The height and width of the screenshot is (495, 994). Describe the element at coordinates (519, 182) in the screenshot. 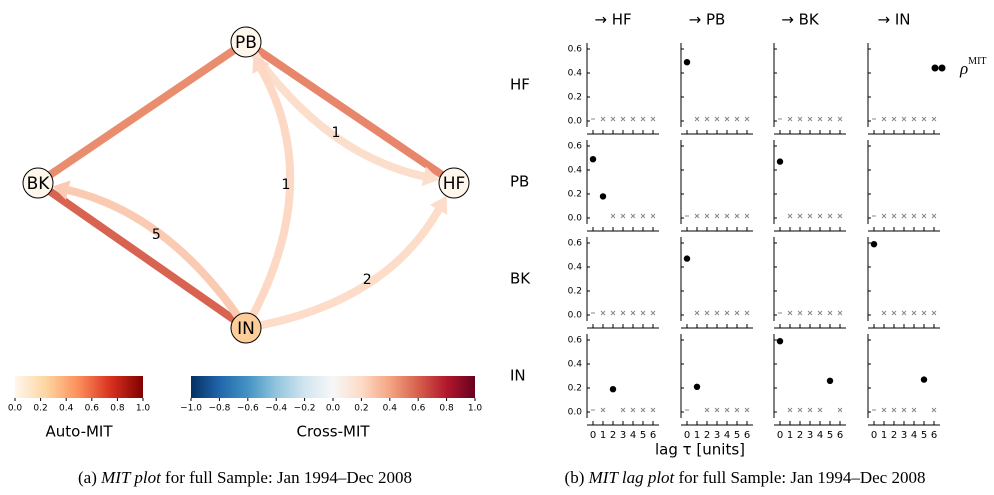

I see `row-label: PB` at that location.